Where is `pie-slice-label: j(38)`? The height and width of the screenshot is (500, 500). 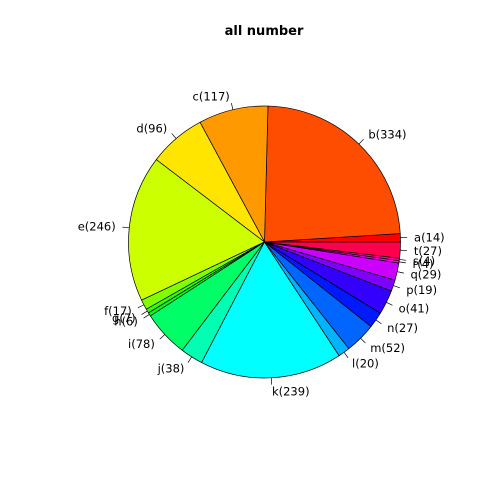 pie-slice-label: j(38) is located at coordinates (171, 368).